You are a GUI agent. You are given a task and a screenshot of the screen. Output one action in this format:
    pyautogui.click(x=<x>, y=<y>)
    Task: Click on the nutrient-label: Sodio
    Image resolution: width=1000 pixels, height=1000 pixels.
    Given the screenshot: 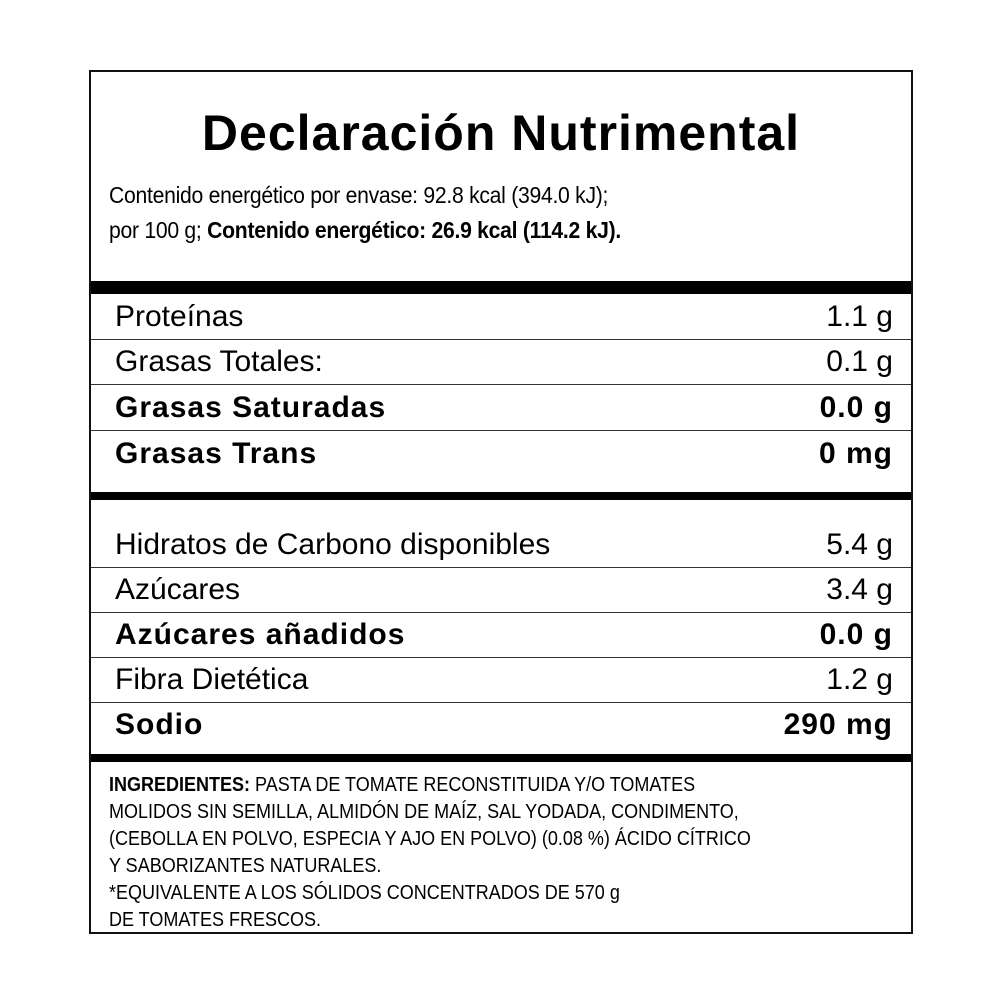 What is the action you would take?
    pyautogui.click(x=159, y=724)
    